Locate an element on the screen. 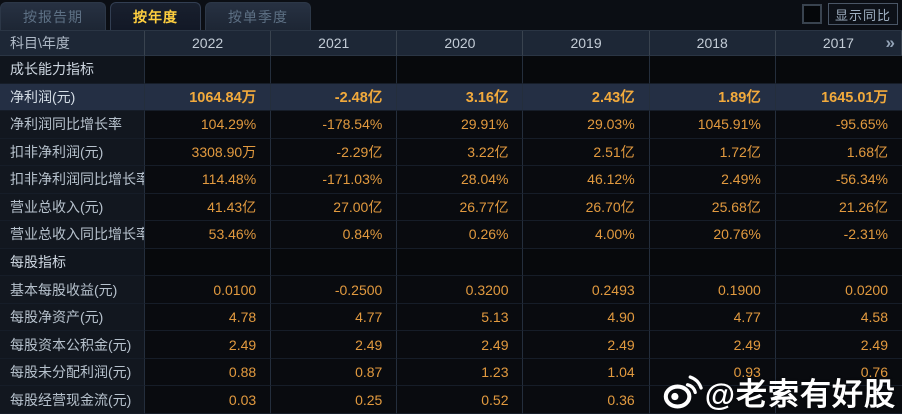 This screenshot has width=902, height=414. value-cell-2018: 1.89亿 is located at coordinates (712, 97).